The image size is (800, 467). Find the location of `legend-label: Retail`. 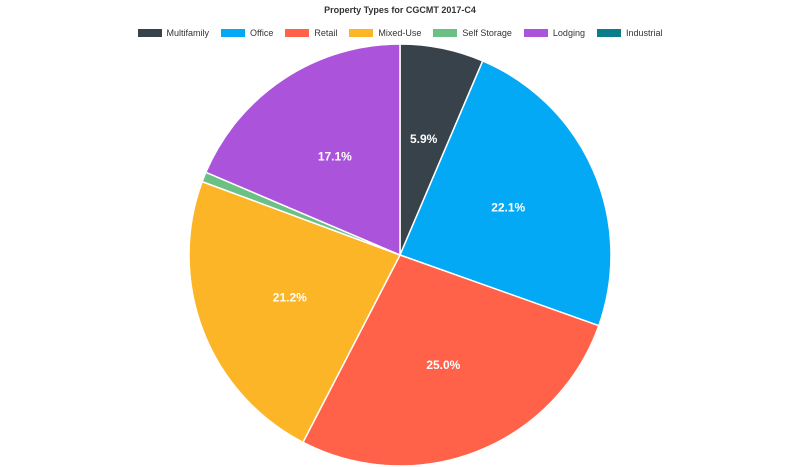

legend-label: Retail is located at coordinates (326, 33).